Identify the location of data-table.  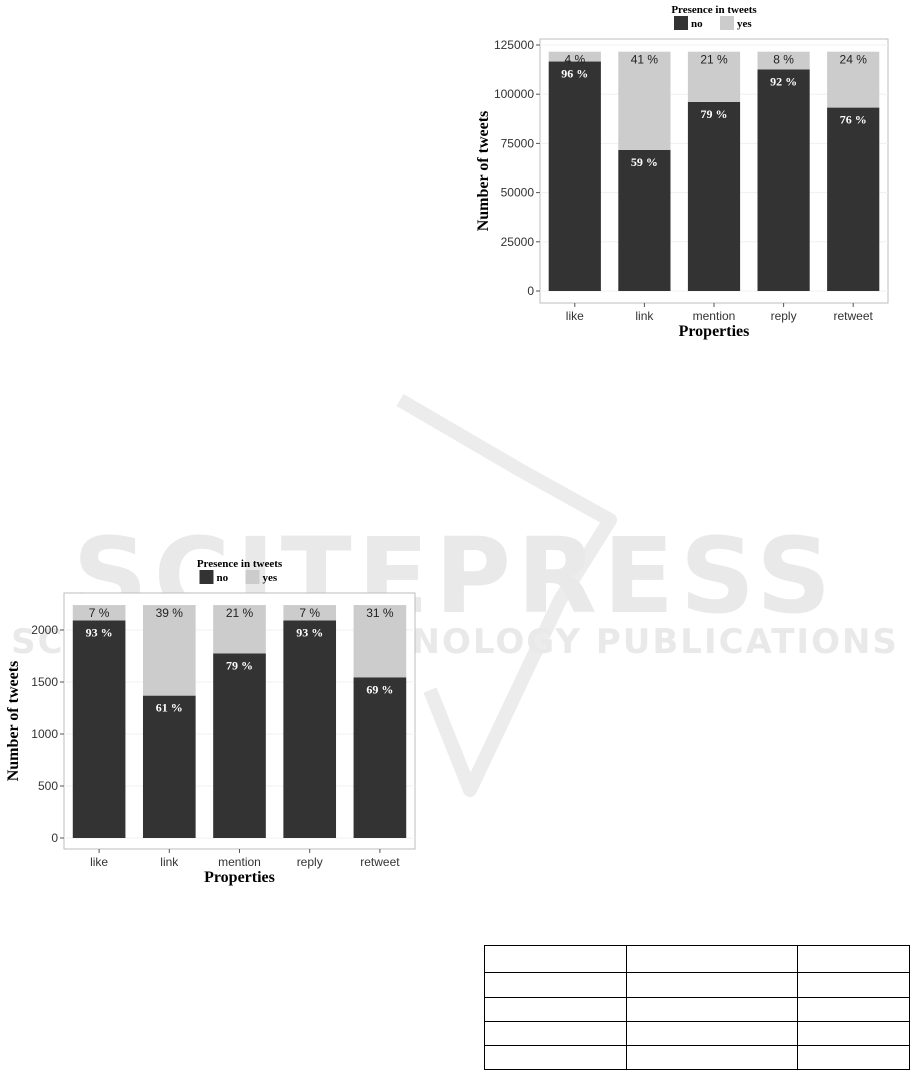
(697, 1007).